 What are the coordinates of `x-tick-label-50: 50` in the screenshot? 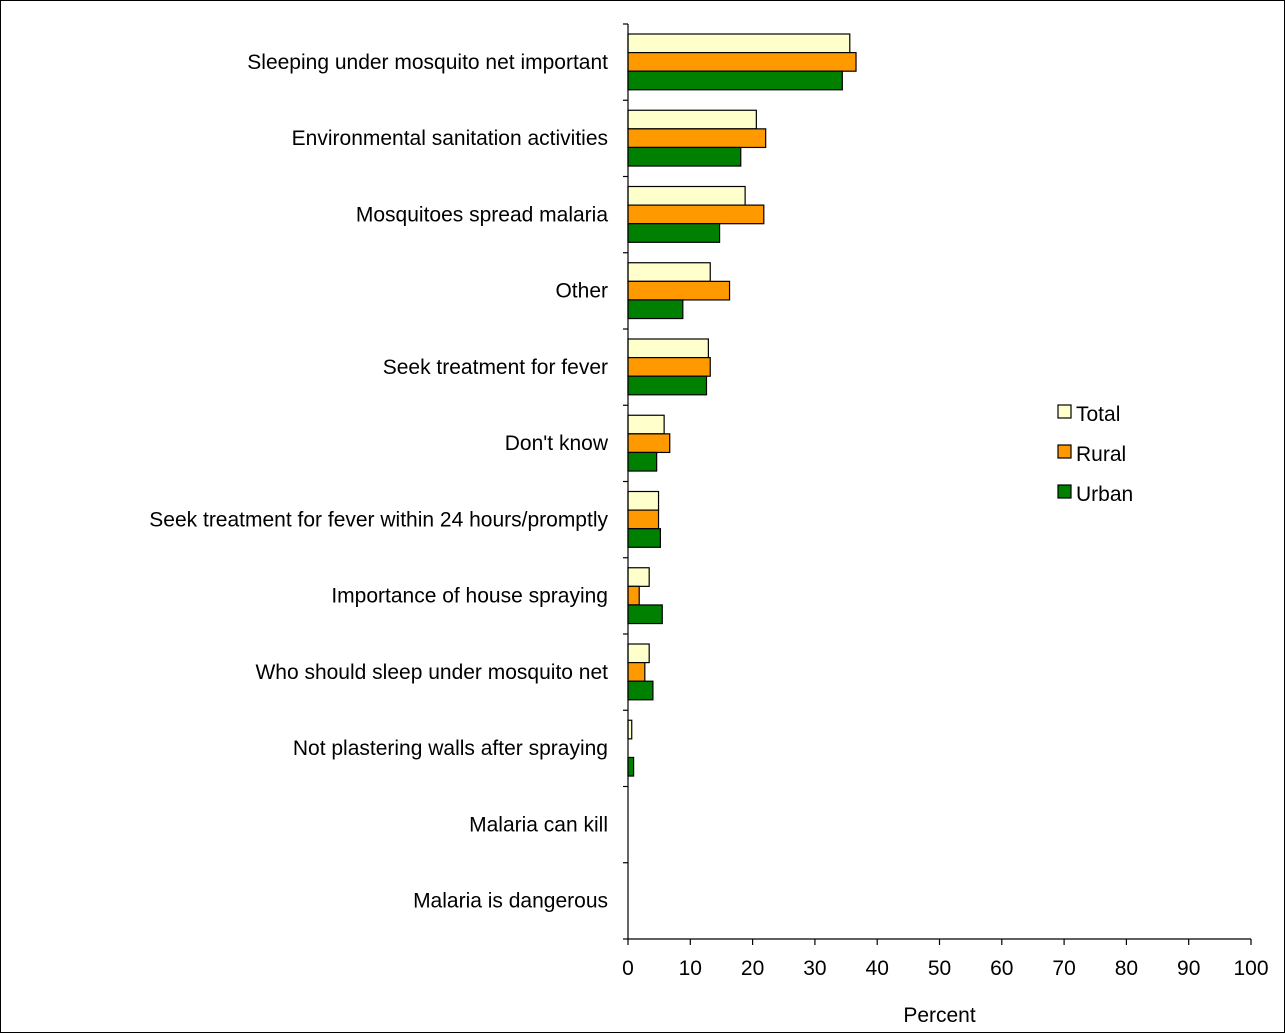 It's located at (939, 968).